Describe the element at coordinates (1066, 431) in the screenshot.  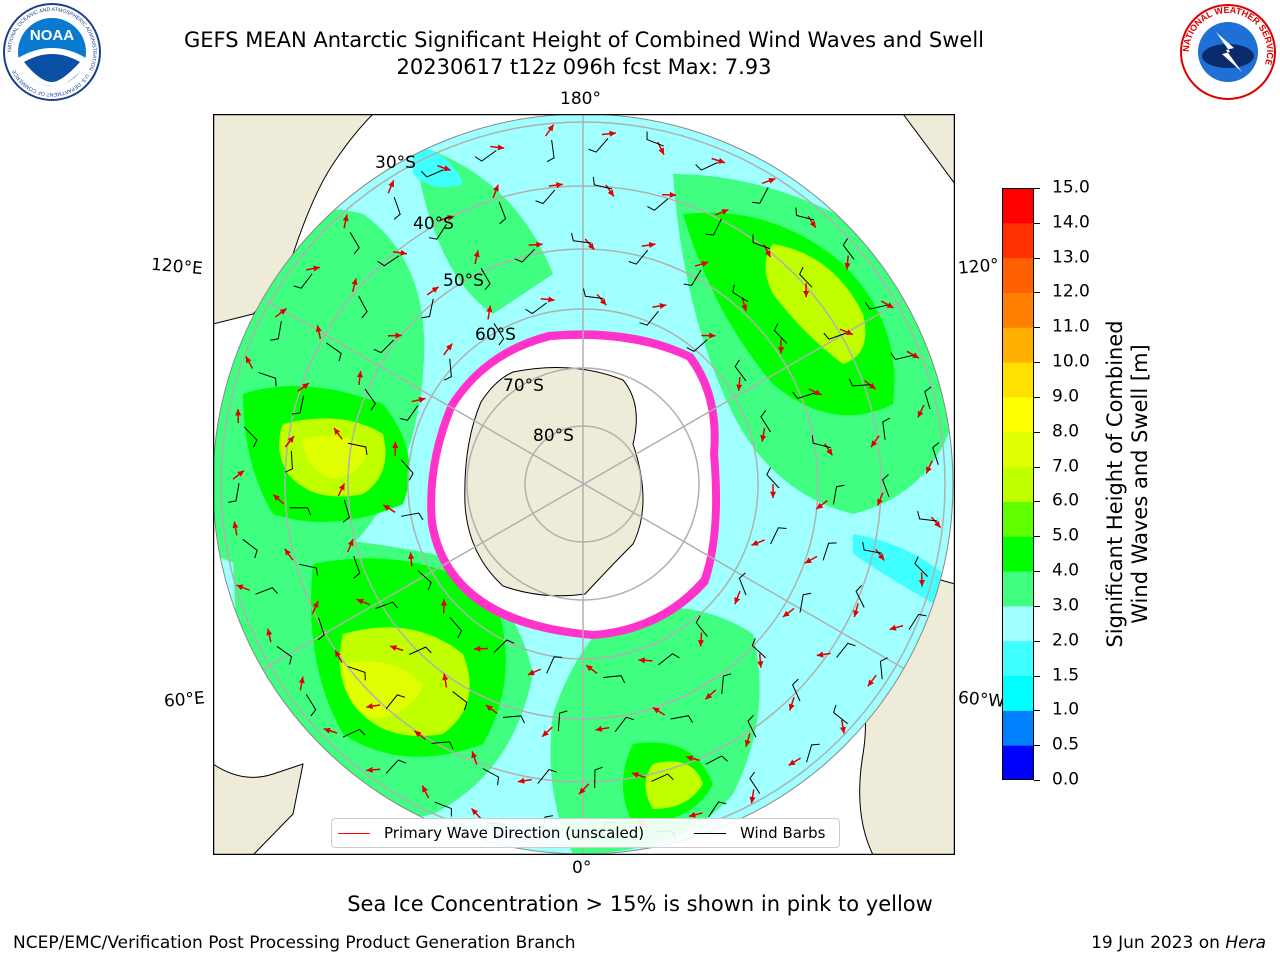
I see `colorbar-tick-label: 8.0` at that location.